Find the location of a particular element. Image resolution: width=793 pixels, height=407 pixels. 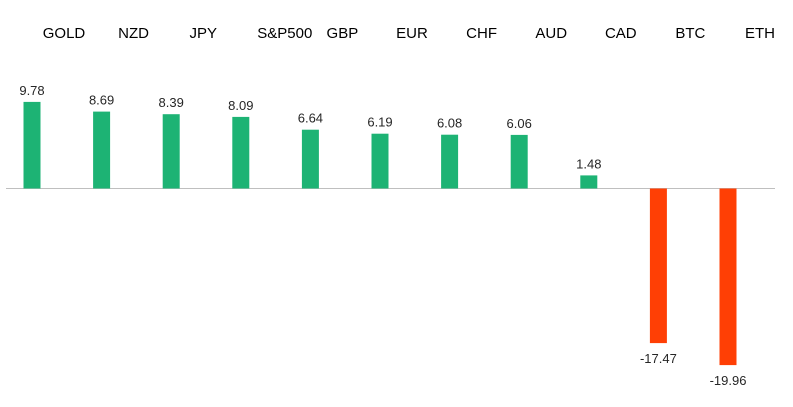

data-label: -17.47 is located at coordinates (658, 358).